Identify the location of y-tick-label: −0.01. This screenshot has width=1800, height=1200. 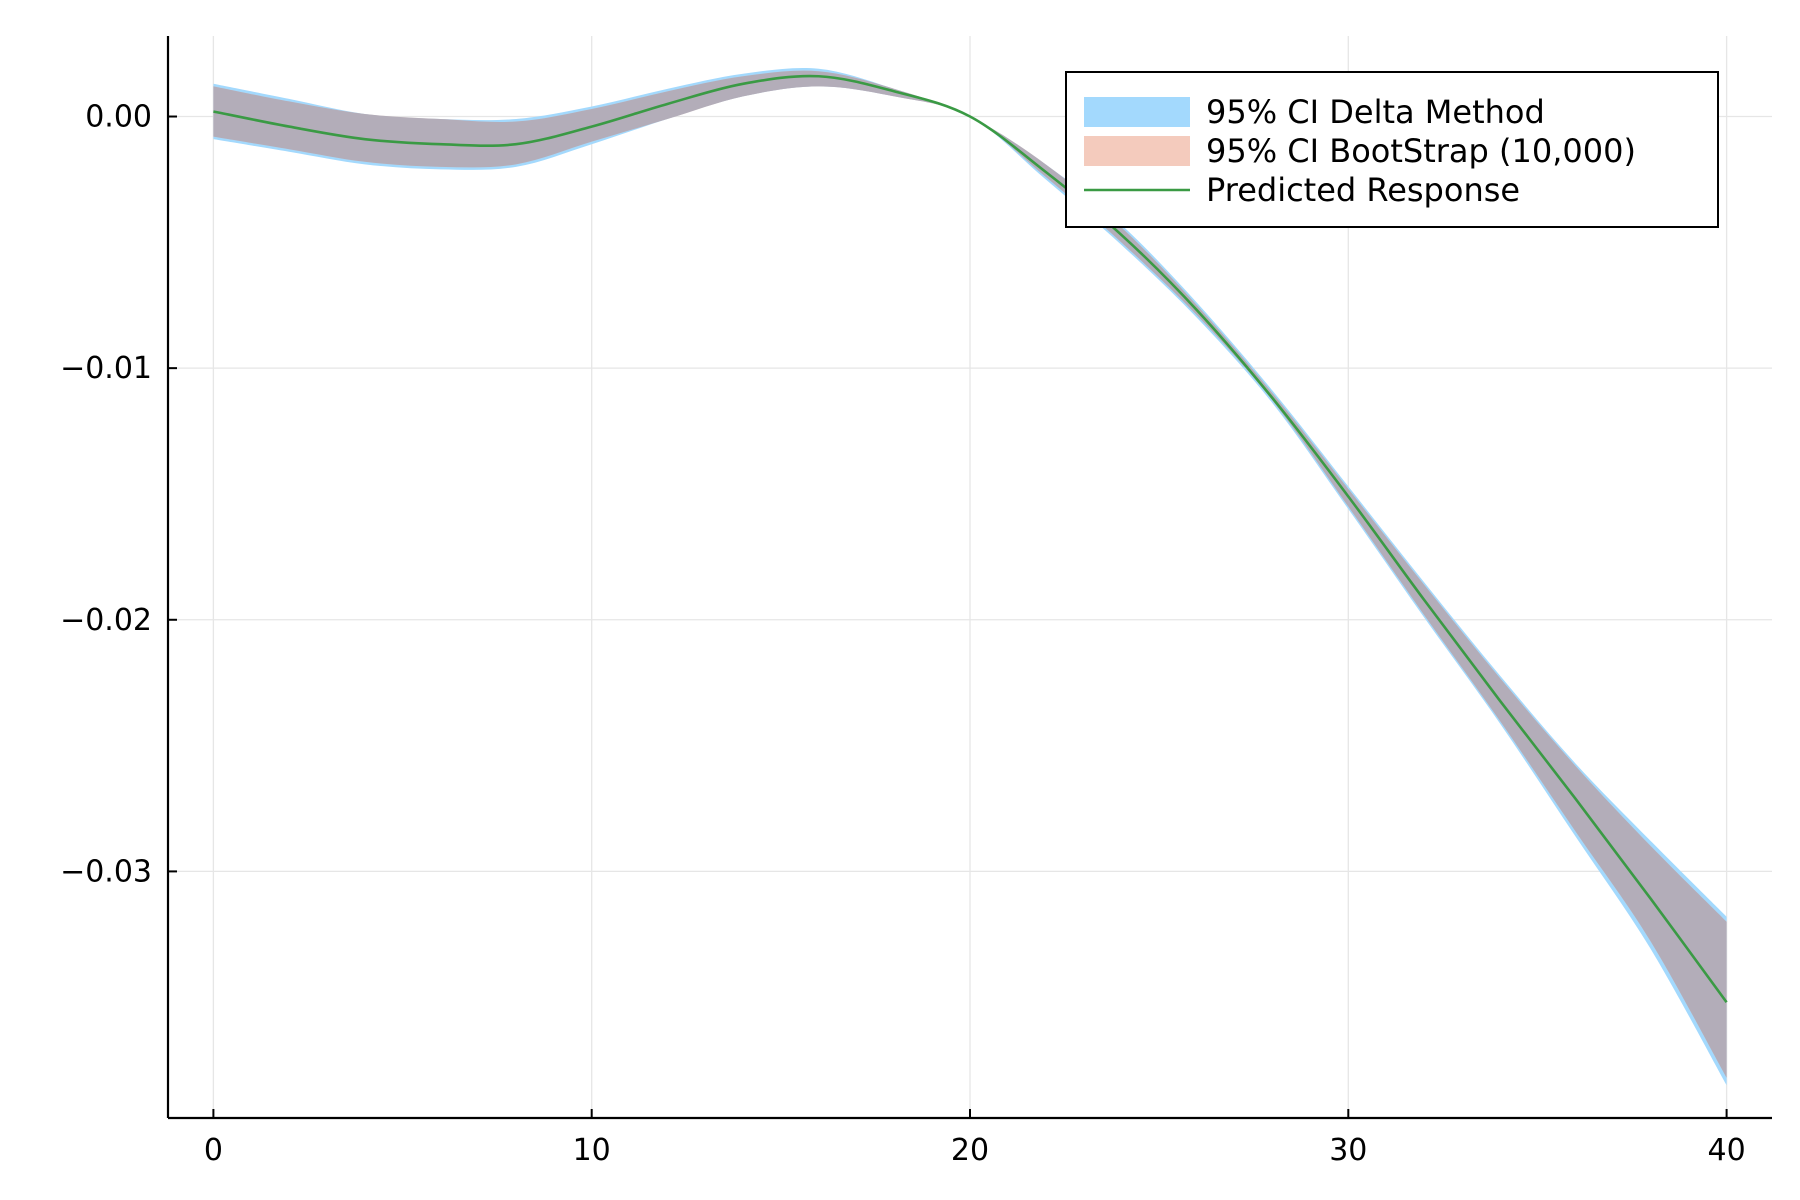
(106, 368).